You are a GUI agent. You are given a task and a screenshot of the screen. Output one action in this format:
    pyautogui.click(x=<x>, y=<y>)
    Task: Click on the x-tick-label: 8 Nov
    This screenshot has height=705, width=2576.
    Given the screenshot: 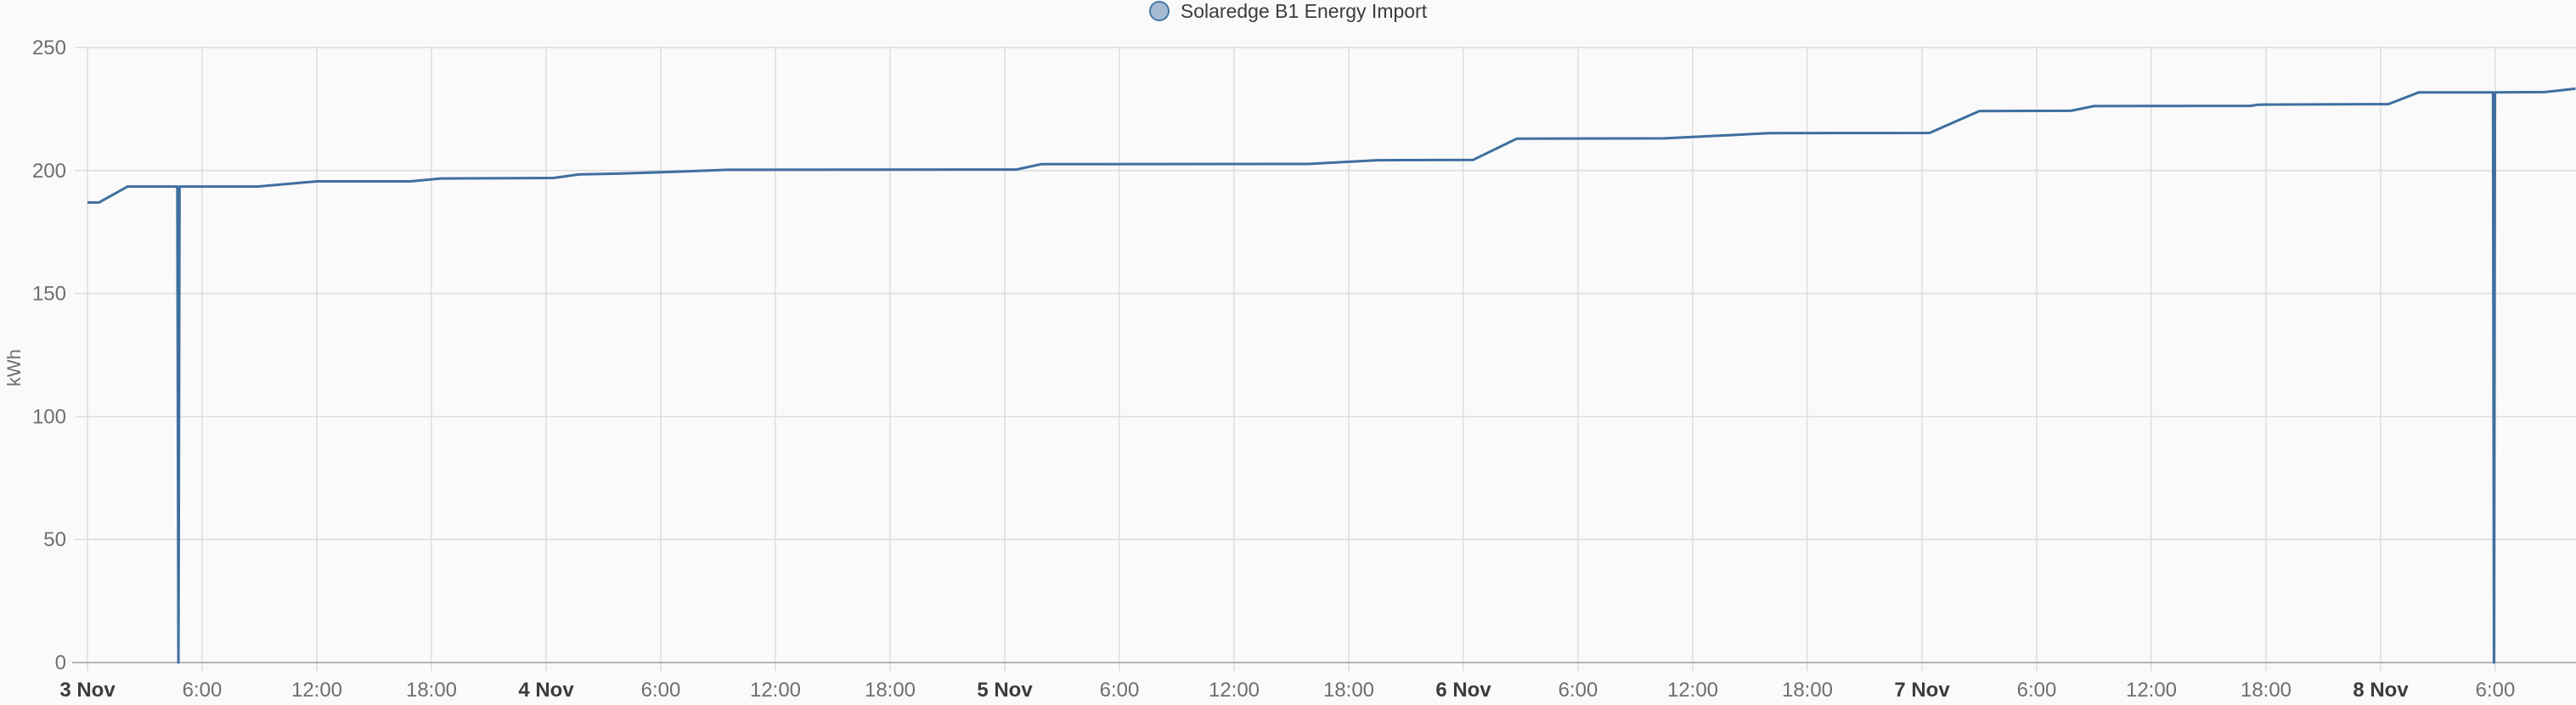 What is the action you would take?
    pyautogui.click(x=2381, y=690)
    